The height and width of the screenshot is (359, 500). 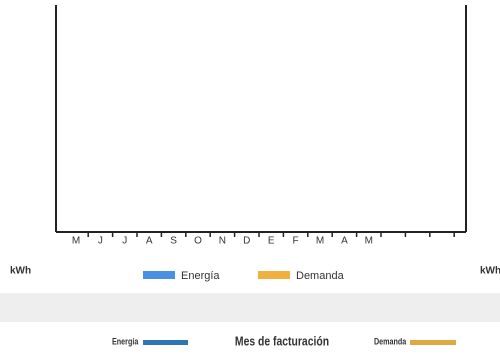 What do you see at coordinates (250, 307) in the screenshot?
I see `band` at bounding box center [250, 307].